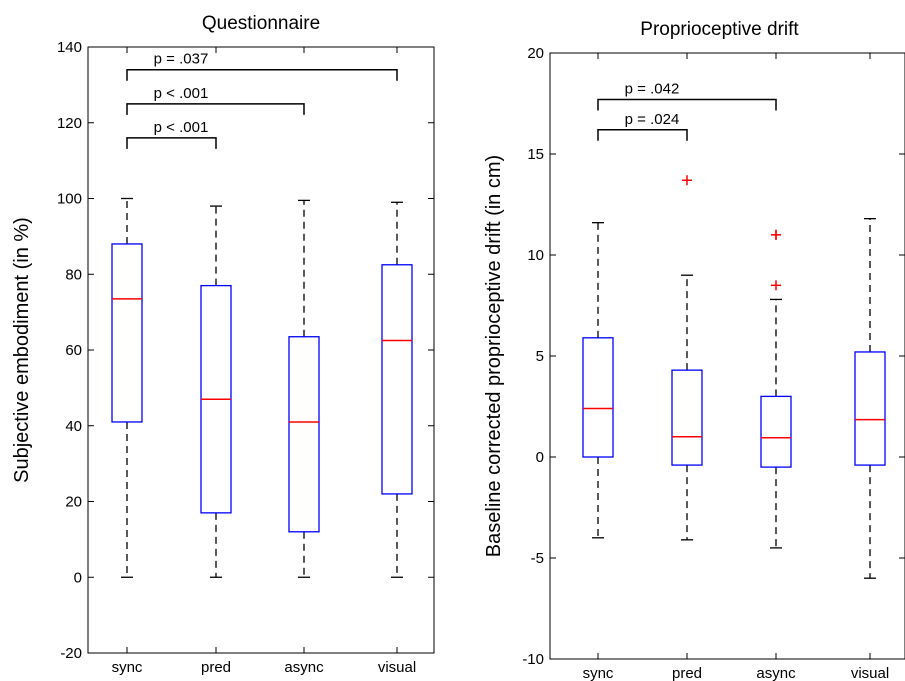 Image resolution: width=905 pixels, height=681 pixels. I want to click on y-tick-label: 100, so click(69, 199).